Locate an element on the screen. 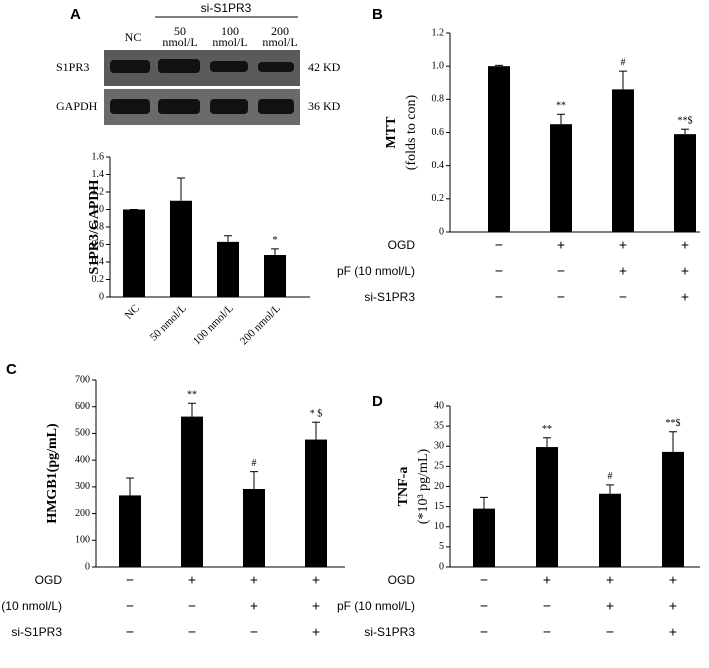  y-tick-label: 400 is located at coordinates (82, 459).